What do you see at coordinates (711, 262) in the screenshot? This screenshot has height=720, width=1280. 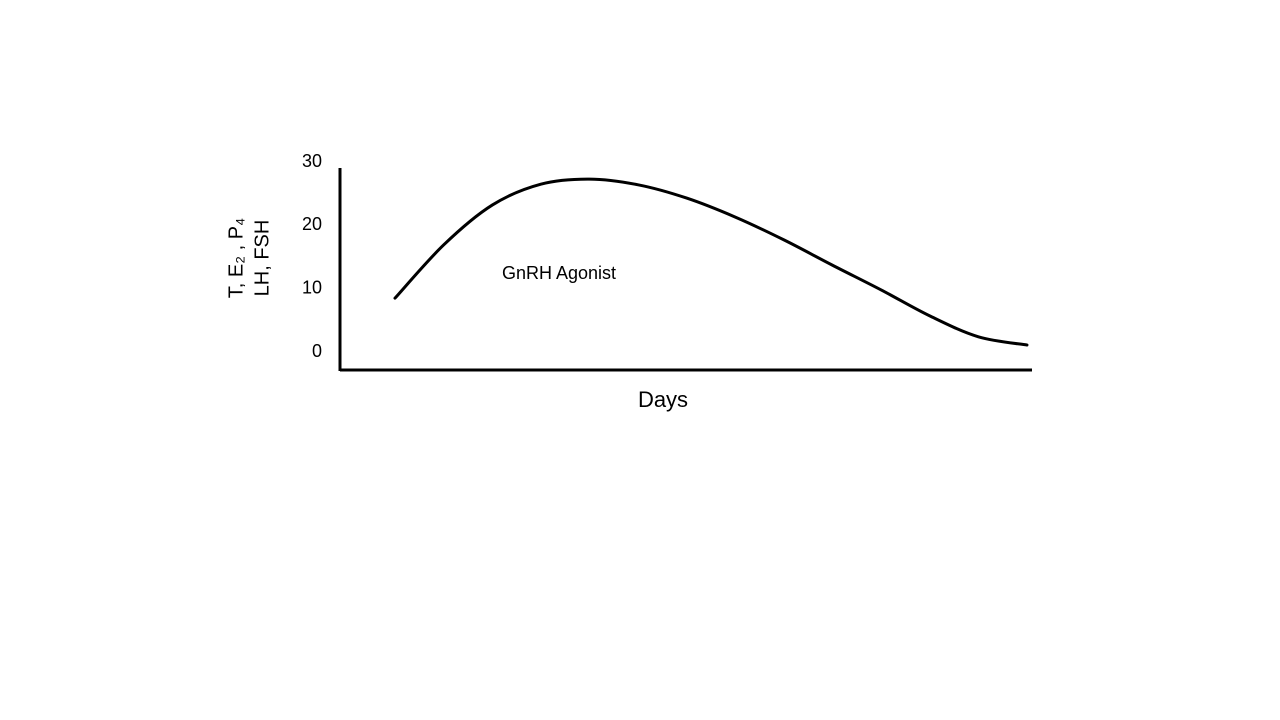 I see `line` at bounding box center [711, 262].